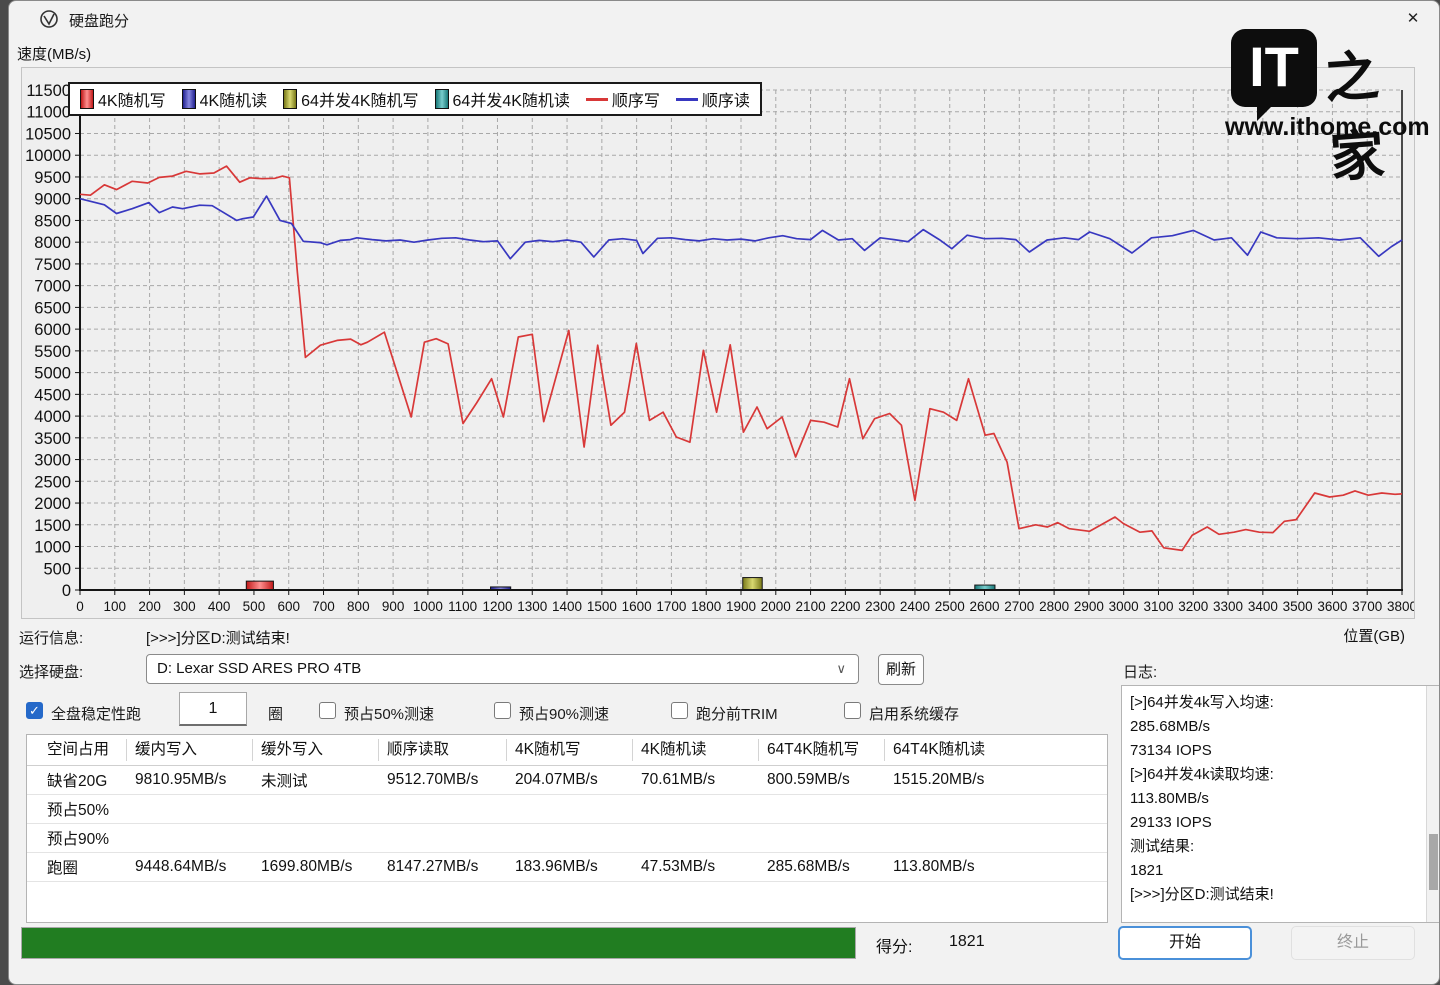  What do you see at coordinates (99, 21) in the screenshot?
I see `window-title: 硬盘跑分` at bounding box center [99, 21].